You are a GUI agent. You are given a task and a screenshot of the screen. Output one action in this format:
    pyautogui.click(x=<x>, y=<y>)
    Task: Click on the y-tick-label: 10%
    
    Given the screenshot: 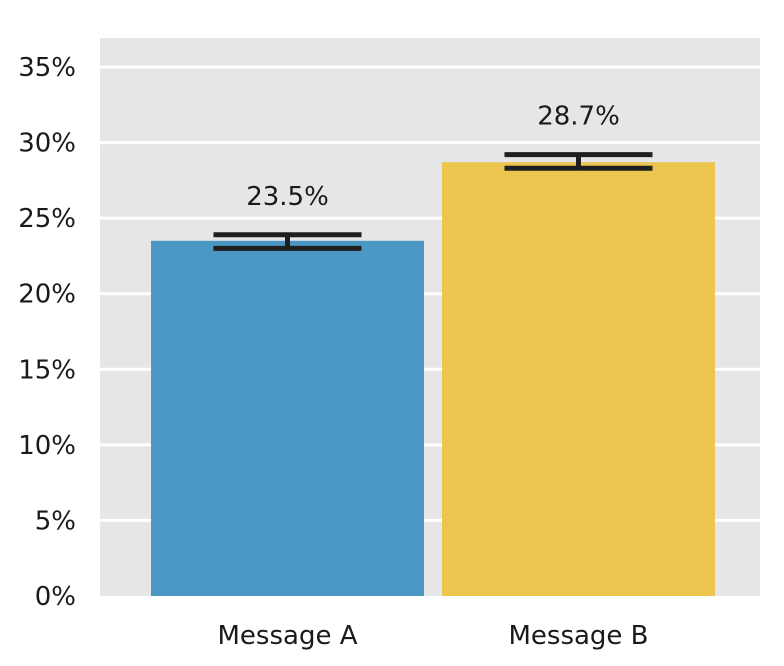 What is the action you would take?
    pyautogui.click(x=47, y=446)
    